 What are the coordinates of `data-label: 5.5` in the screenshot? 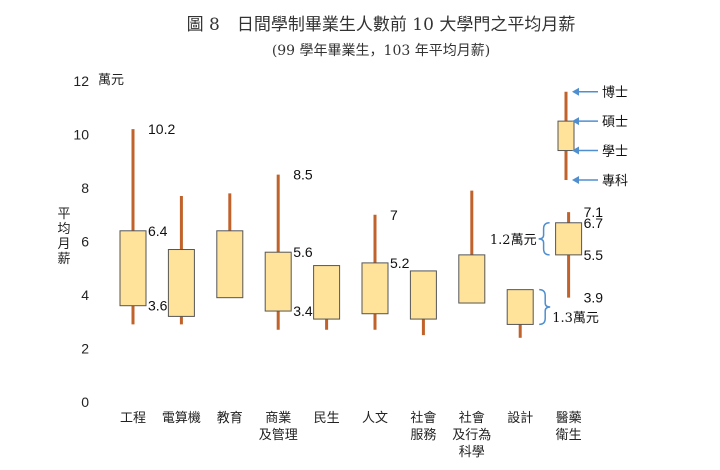 It's located at (594, 255).